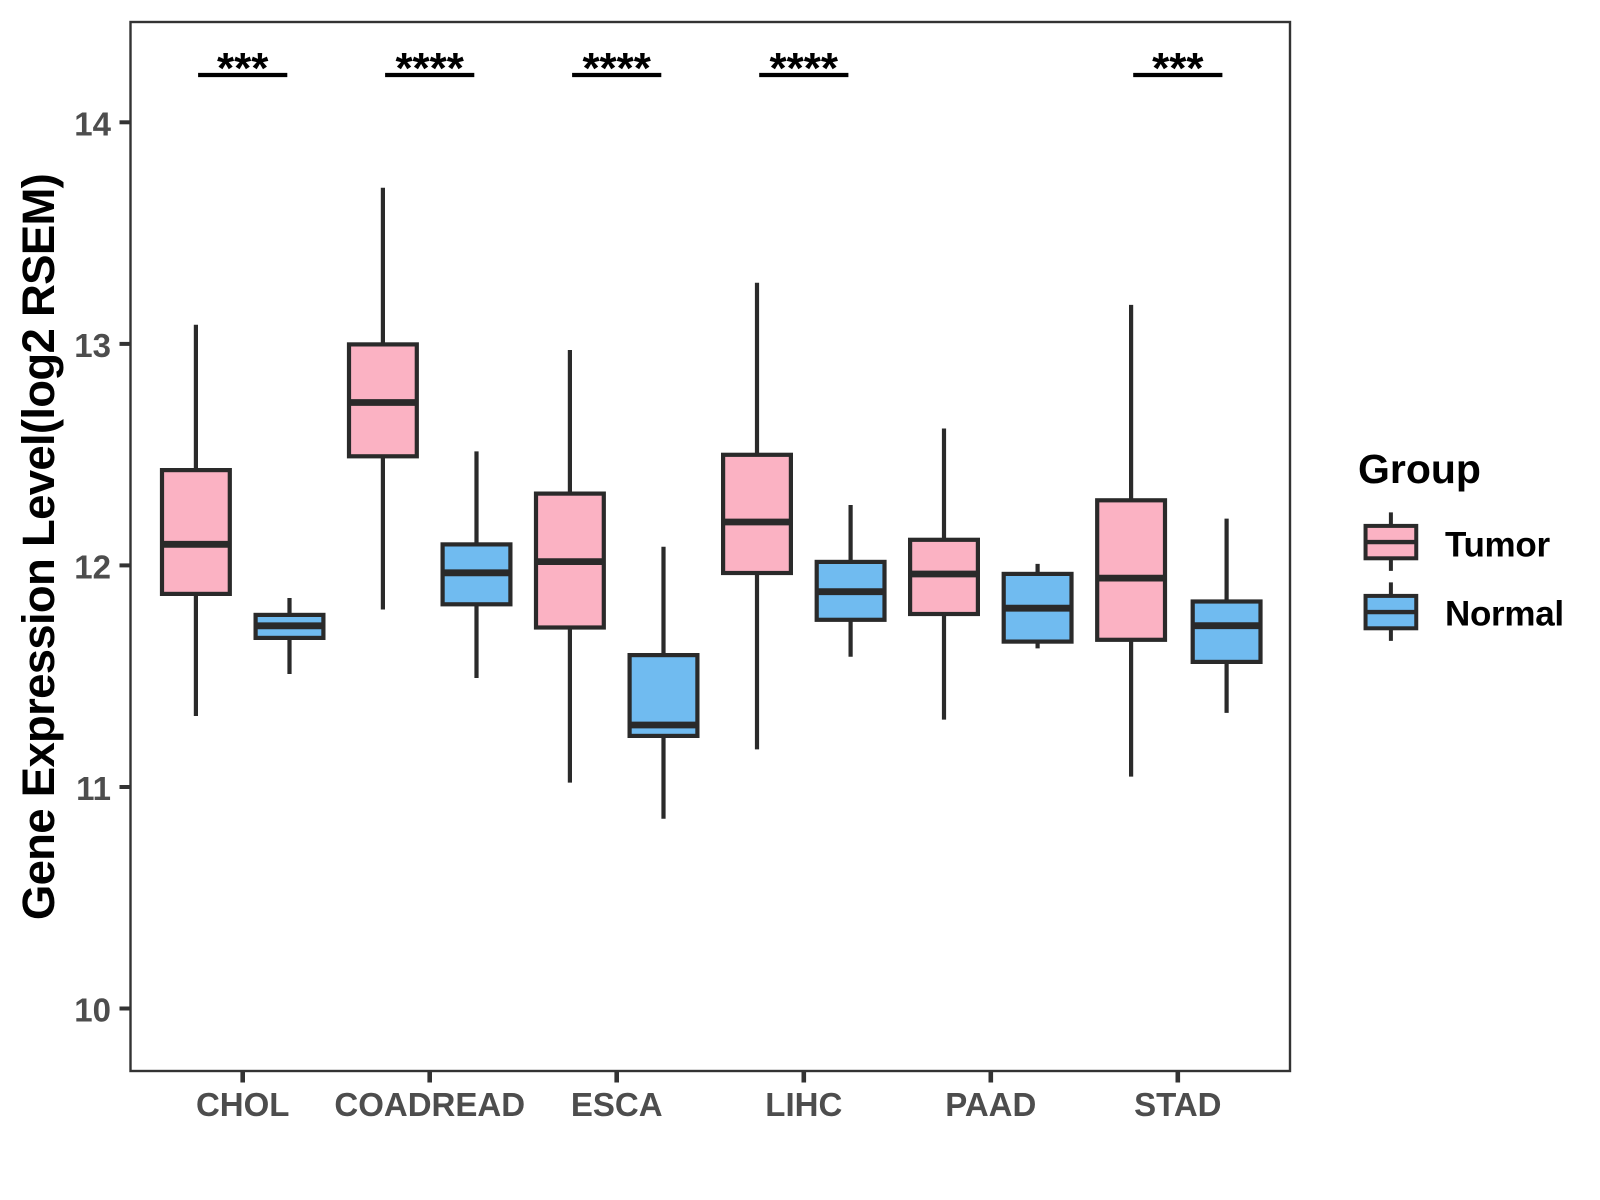 The height and width of the screenshot is (1200, 1600). I want to click on svg-text: COADREAD, so click(429, 1104).